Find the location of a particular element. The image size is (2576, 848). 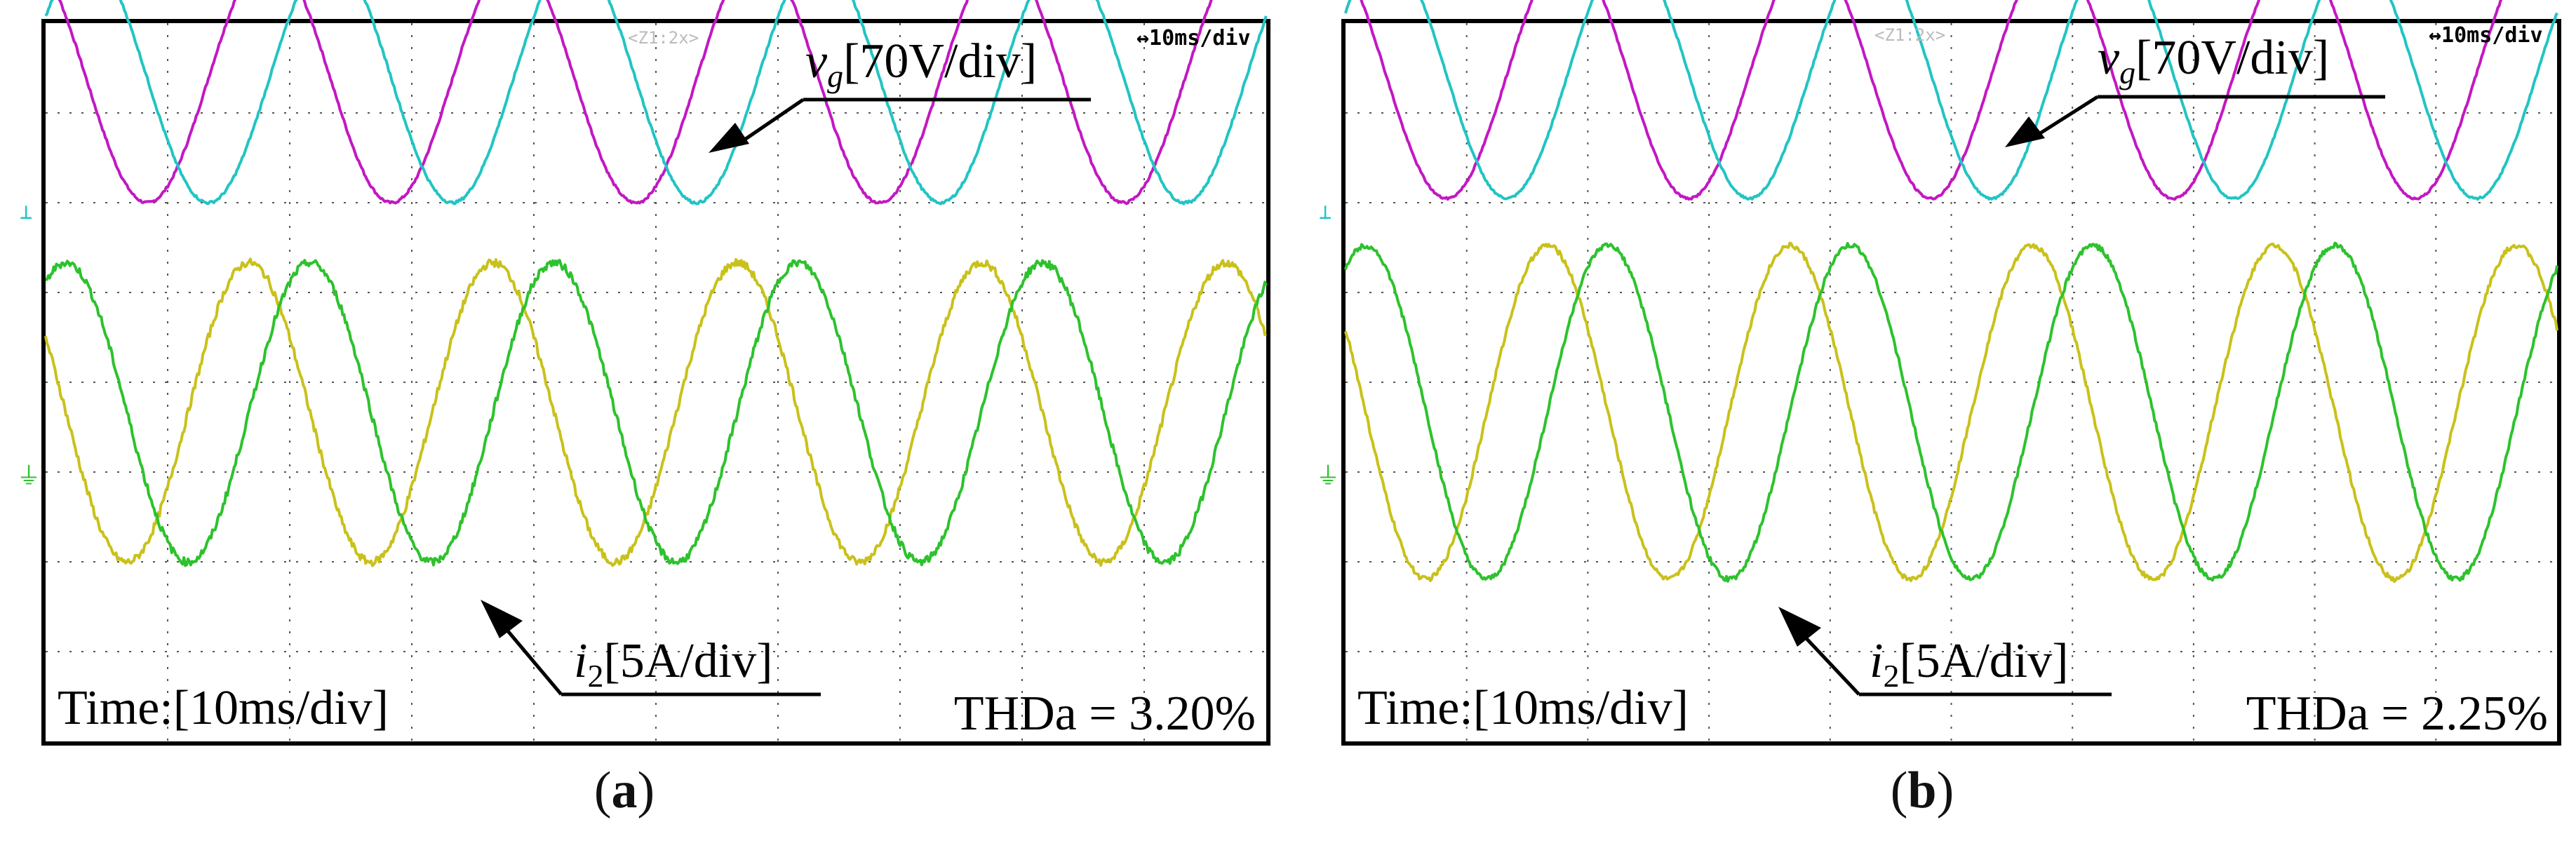

panel-a-time-label: Time:[10ms/div] is located at coordinates (223, 708).